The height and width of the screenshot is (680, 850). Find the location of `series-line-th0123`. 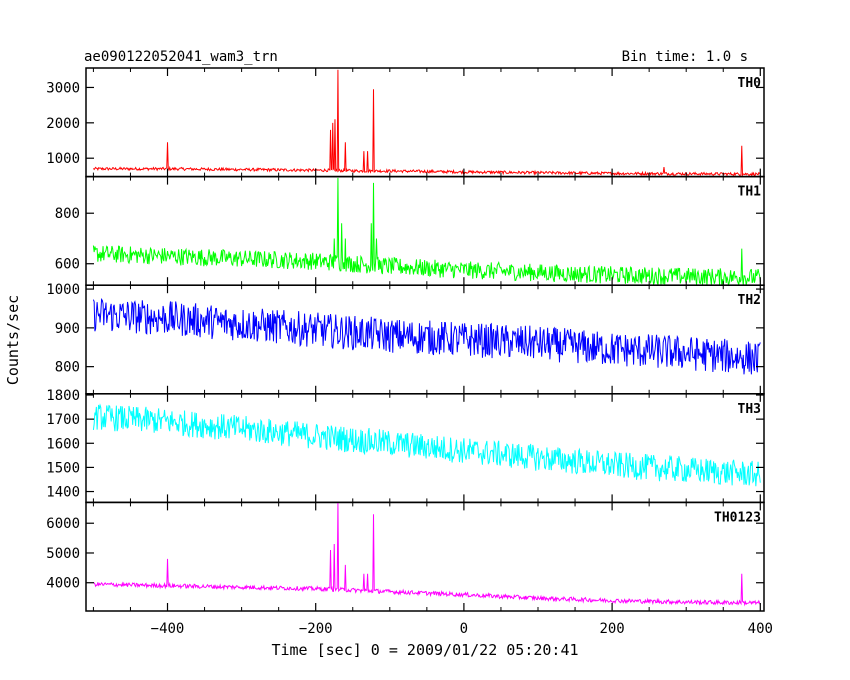

series-line-th0123 is located at coordinates (427, 554).